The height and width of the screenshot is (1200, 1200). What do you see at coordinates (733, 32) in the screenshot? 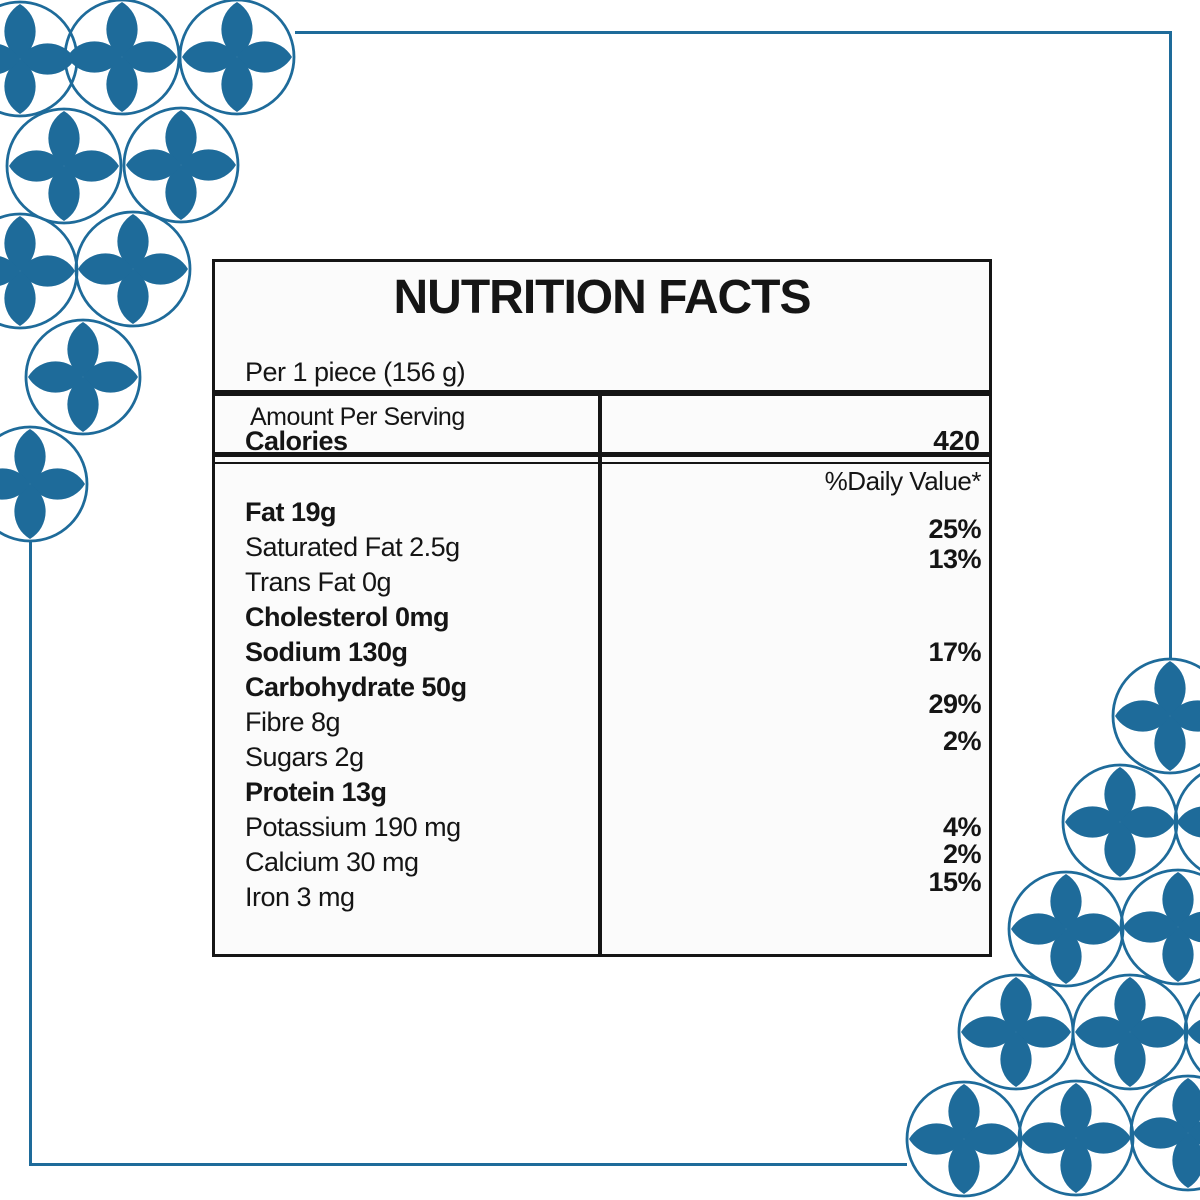
I see `page-border-top` at bounding box center [733, 32].